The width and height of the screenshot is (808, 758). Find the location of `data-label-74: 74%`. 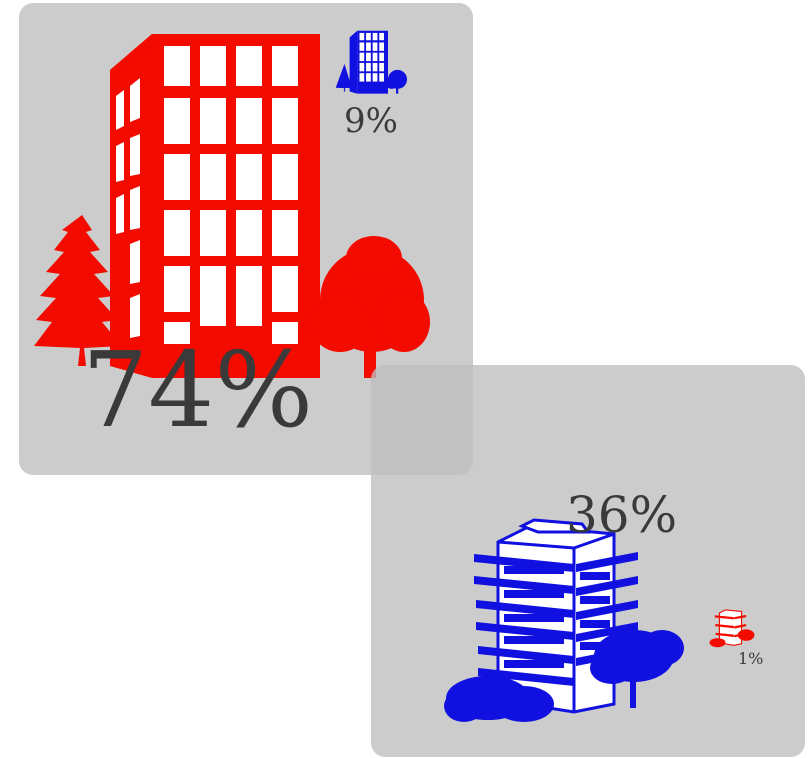

data-label-74: 74% is located at coordinates (198, 390).